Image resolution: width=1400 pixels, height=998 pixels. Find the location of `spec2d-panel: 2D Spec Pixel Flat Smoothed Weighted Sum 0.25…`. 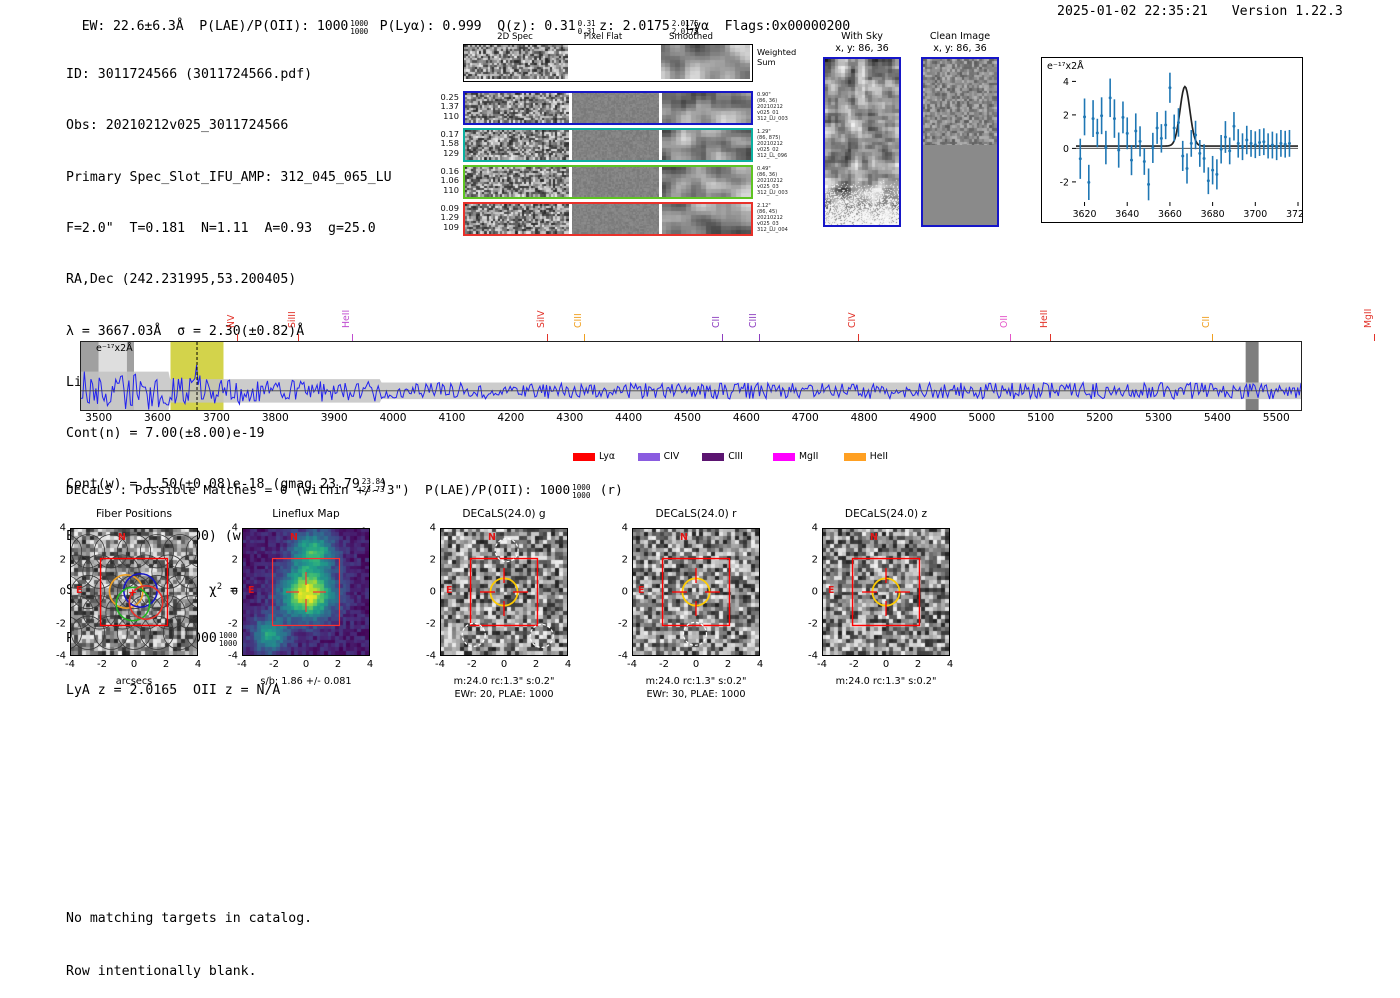

spec2d-panel: 2D Spec Pixel Flat Smoothed Weighted Sum 0.25… is located at coordinates (610, 139).